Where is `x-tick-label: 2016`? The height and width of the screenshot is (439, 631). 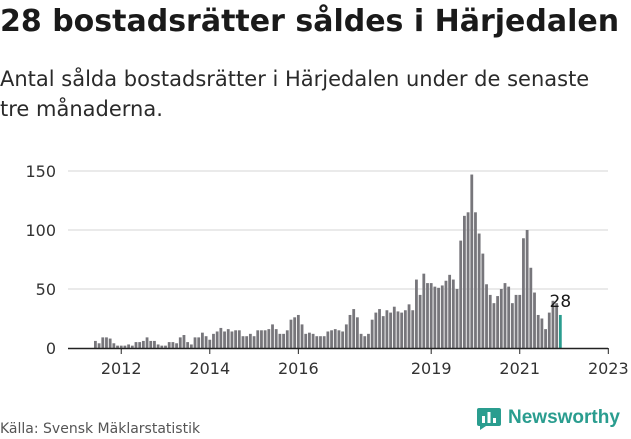 x-tick-label: 2016 is located at coordinates (298, 368).